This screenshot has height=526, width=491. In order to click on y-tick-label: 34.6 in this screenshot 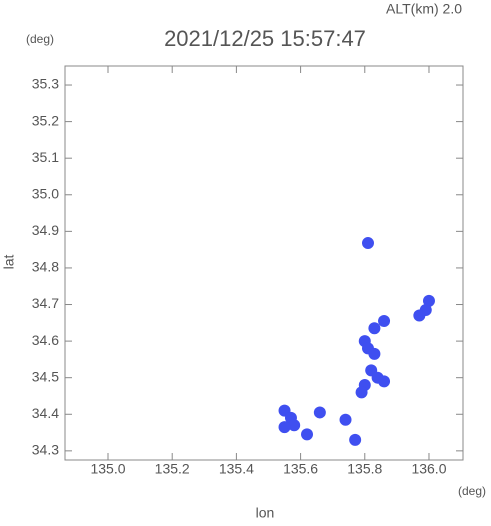, I will do `click(45, 340)`.